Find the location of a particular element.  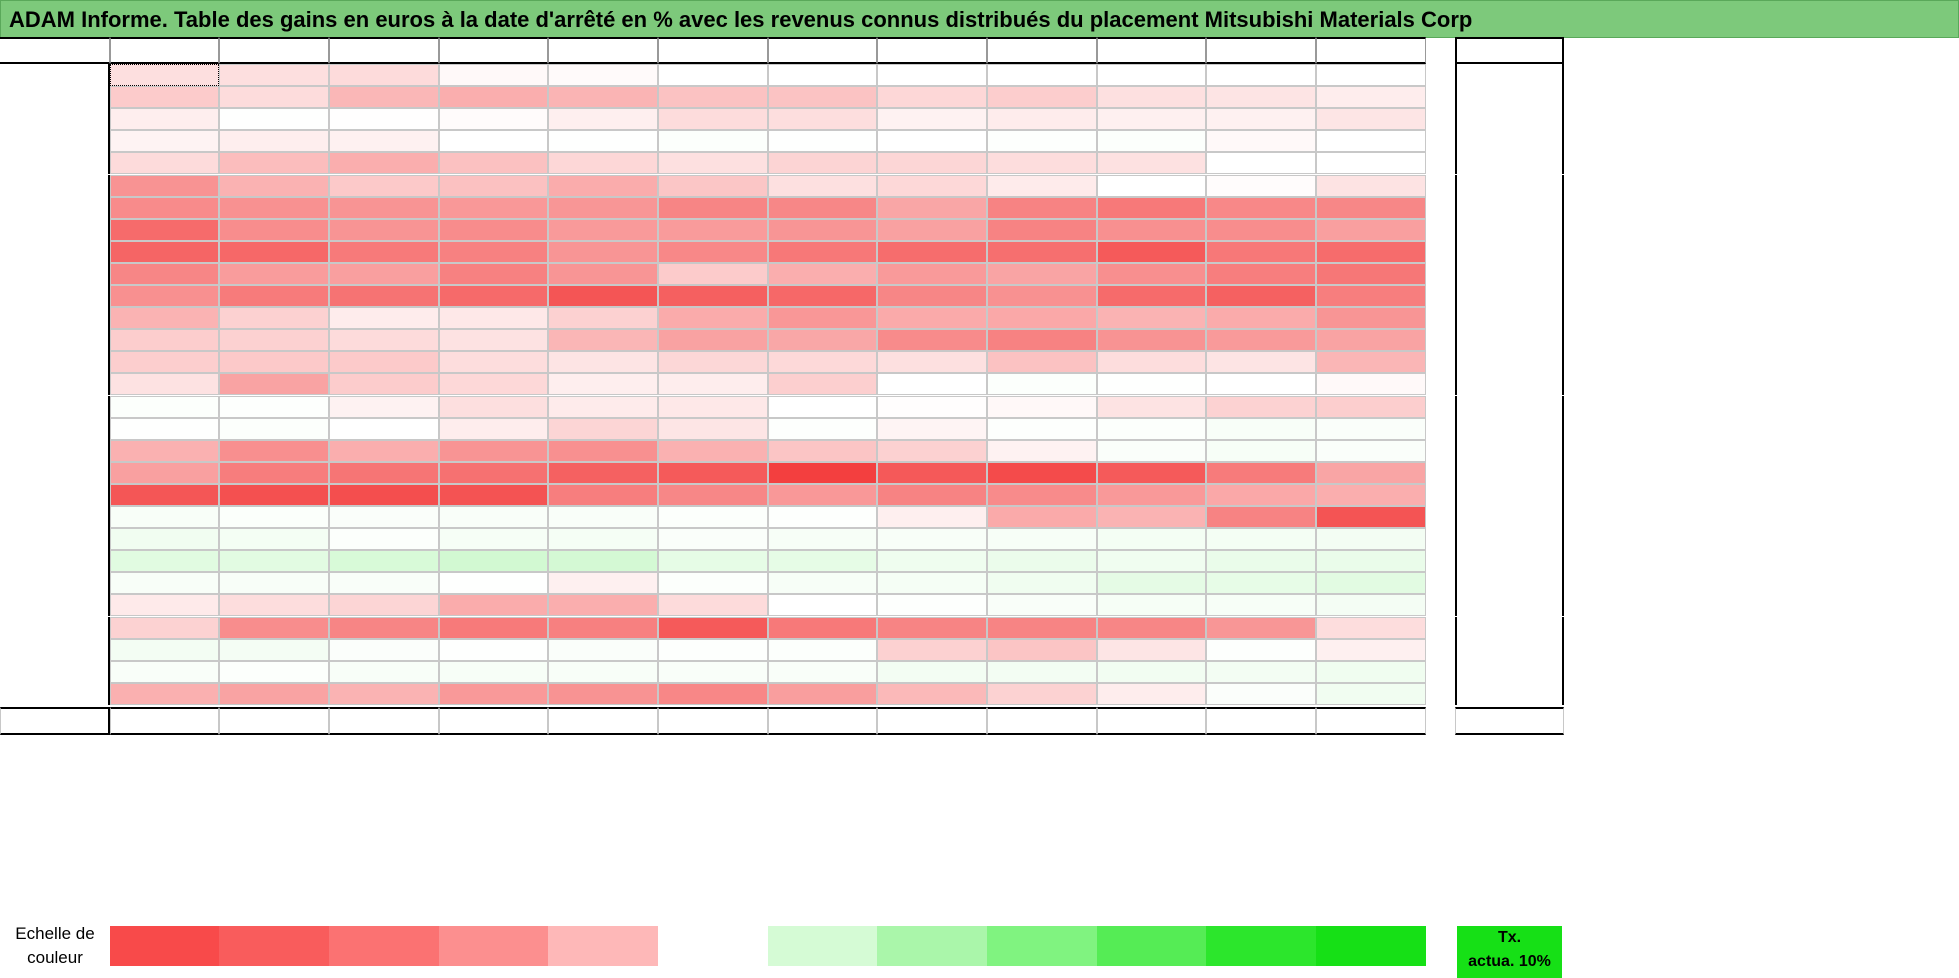

totals-rate is located at coordinates (1509, 720).